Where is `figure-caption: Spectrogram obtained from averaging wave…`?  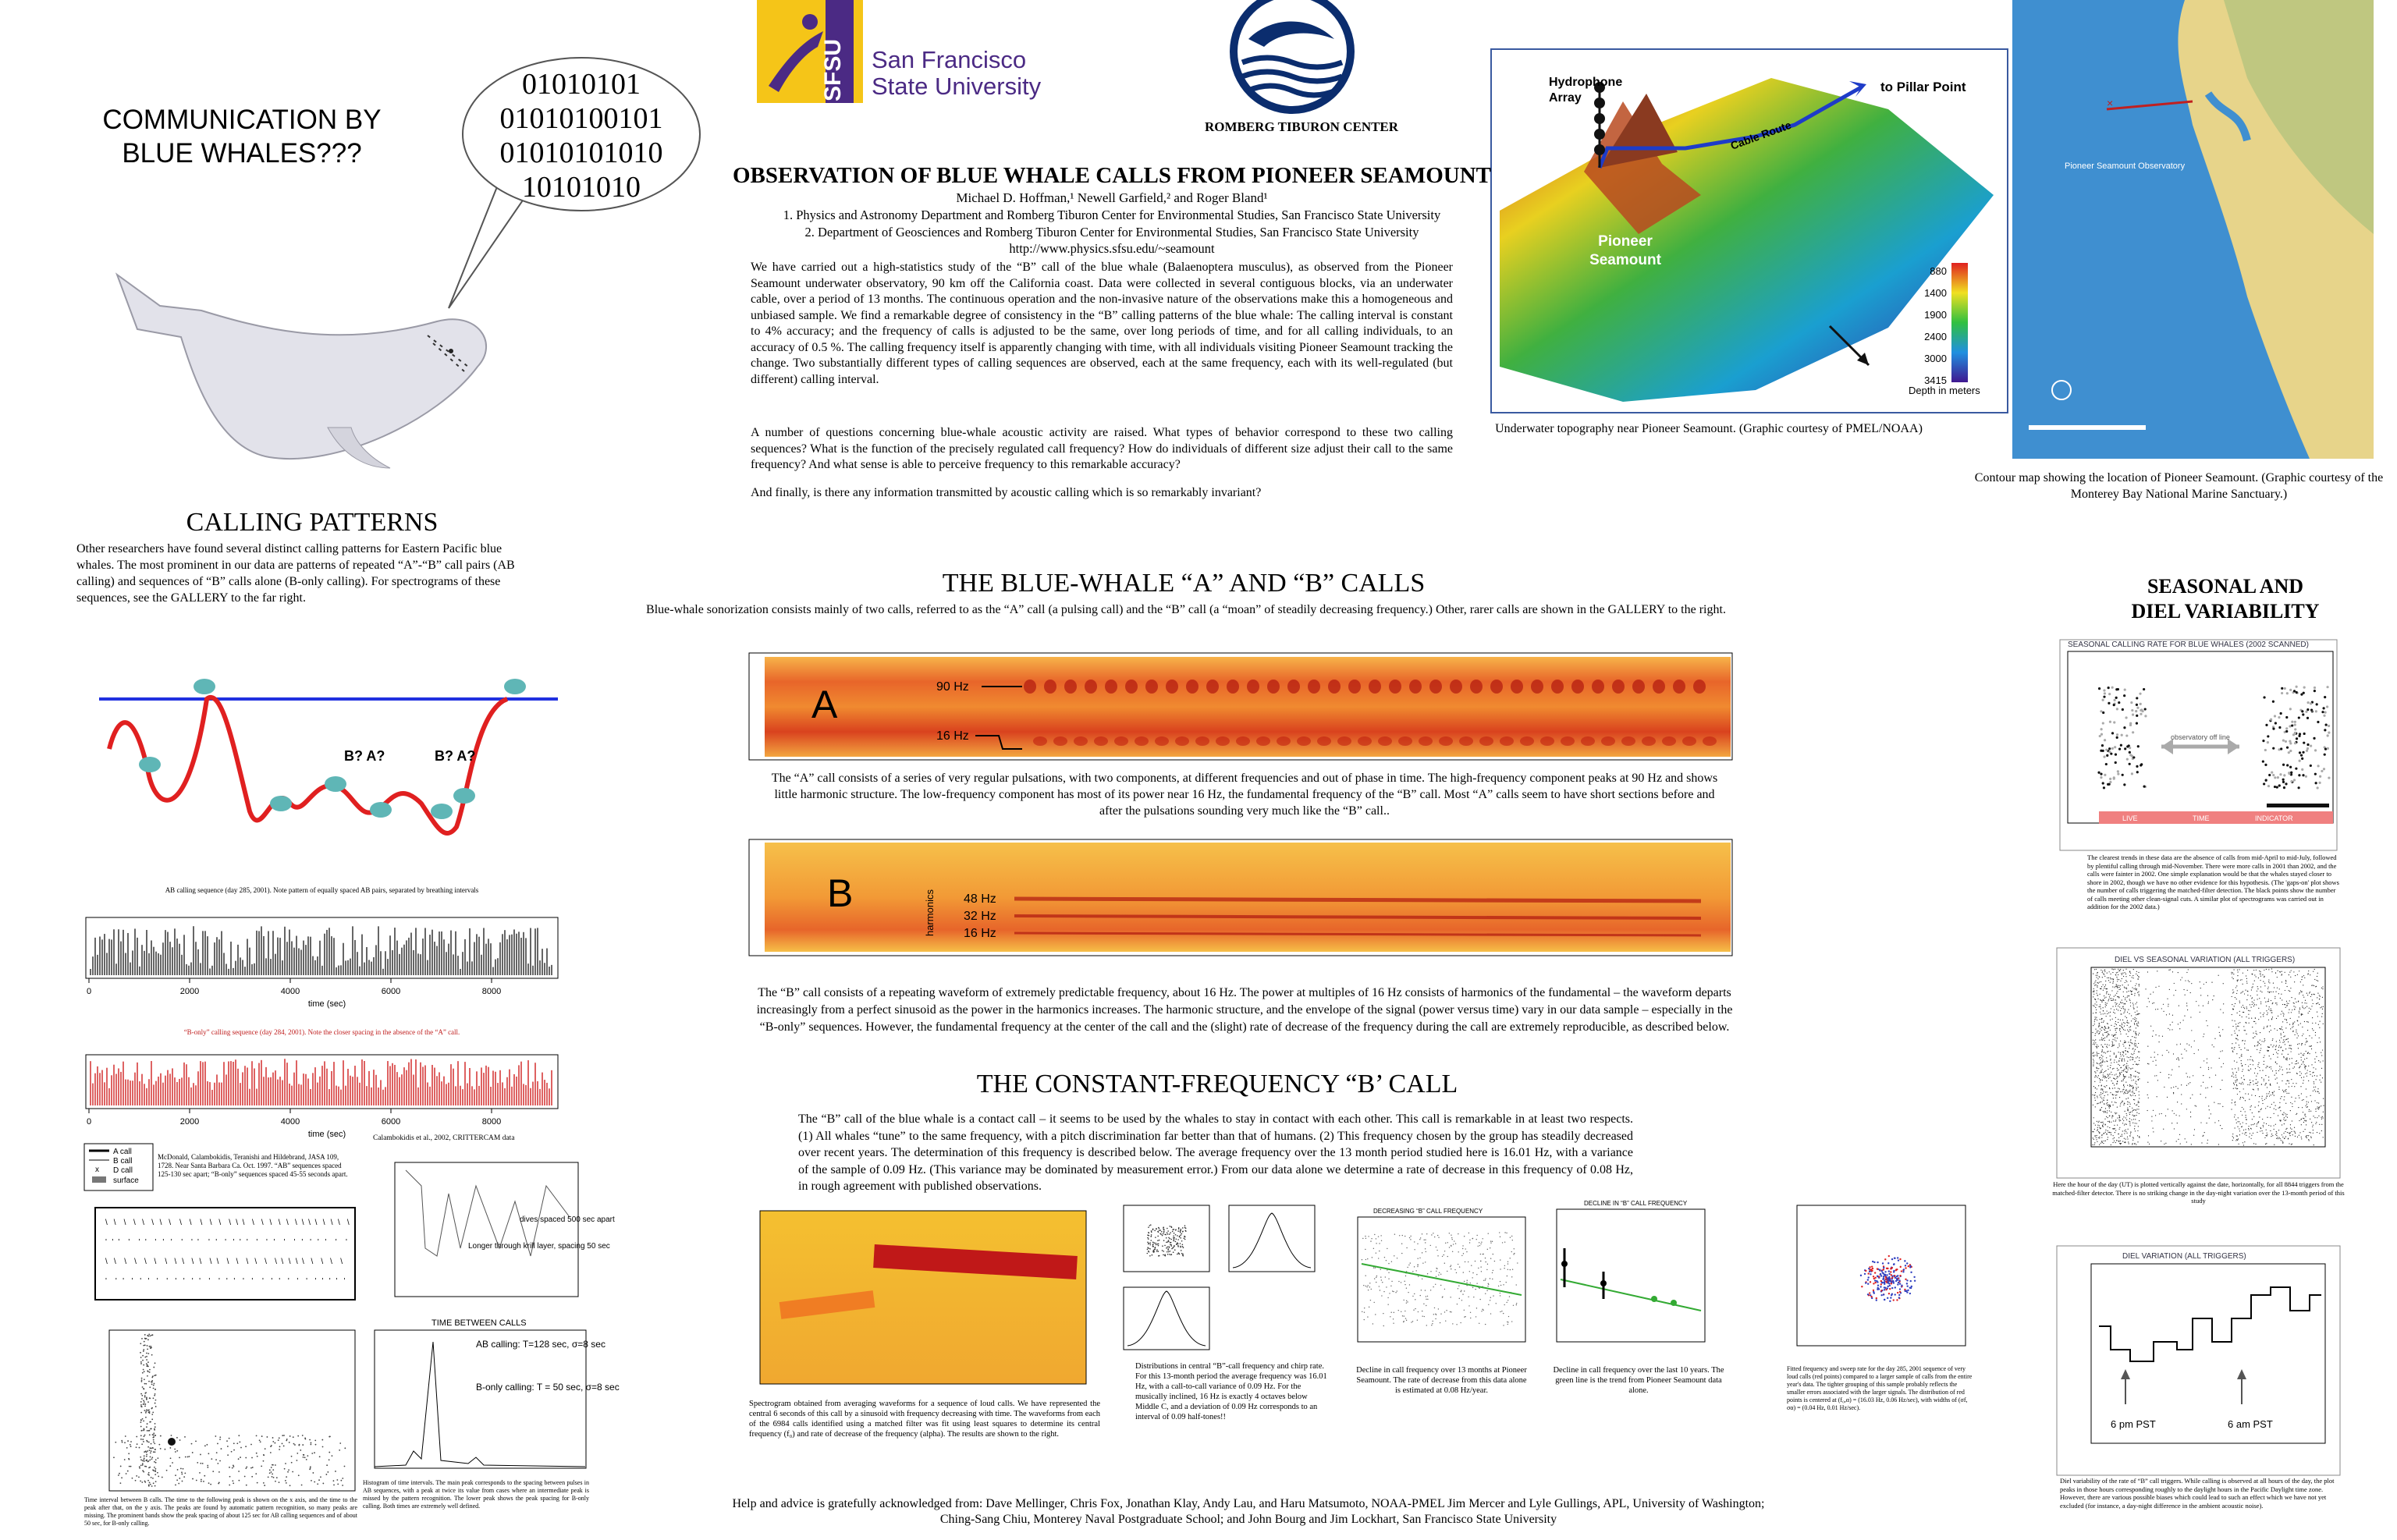 figure-caption: Spectrogram obtained from averaging wave… is located at coordinates (925, 1419).